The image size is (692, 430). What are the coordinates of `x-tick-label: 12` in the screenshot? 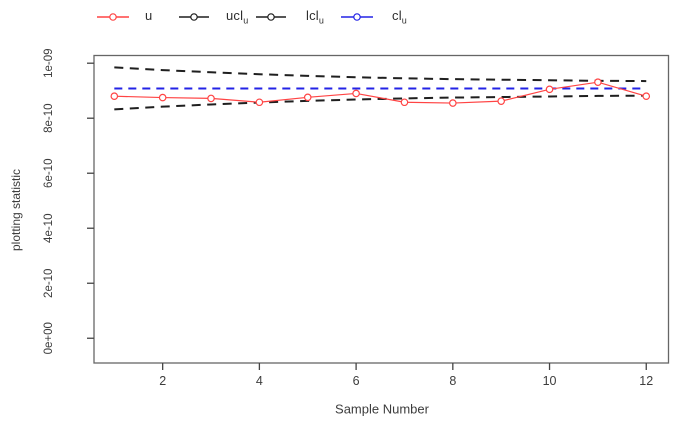 It's located at (646, 381).